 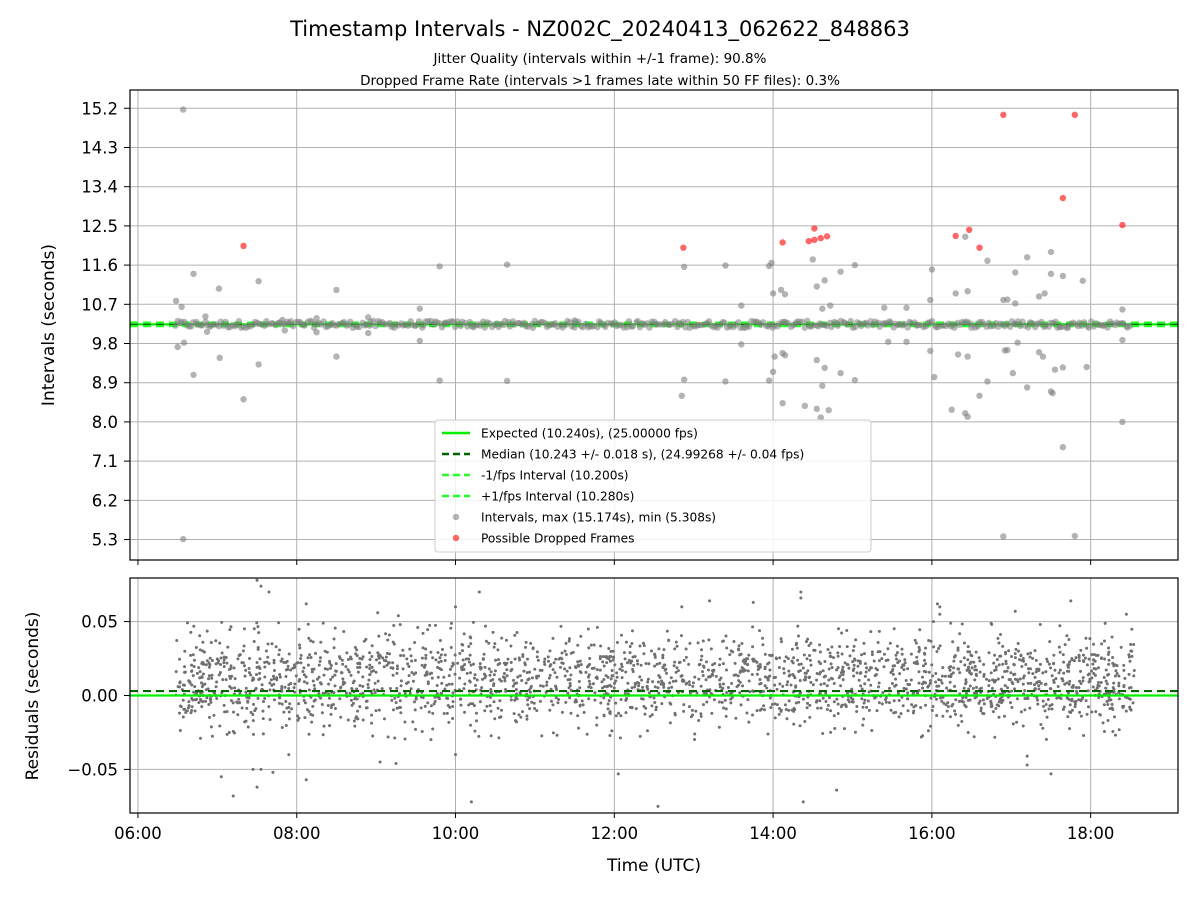 What do you see at coordinates (653, 866) in the screenshot?
I see `x-axis-label: Time (UTC)` at bounding box center [653, 866].